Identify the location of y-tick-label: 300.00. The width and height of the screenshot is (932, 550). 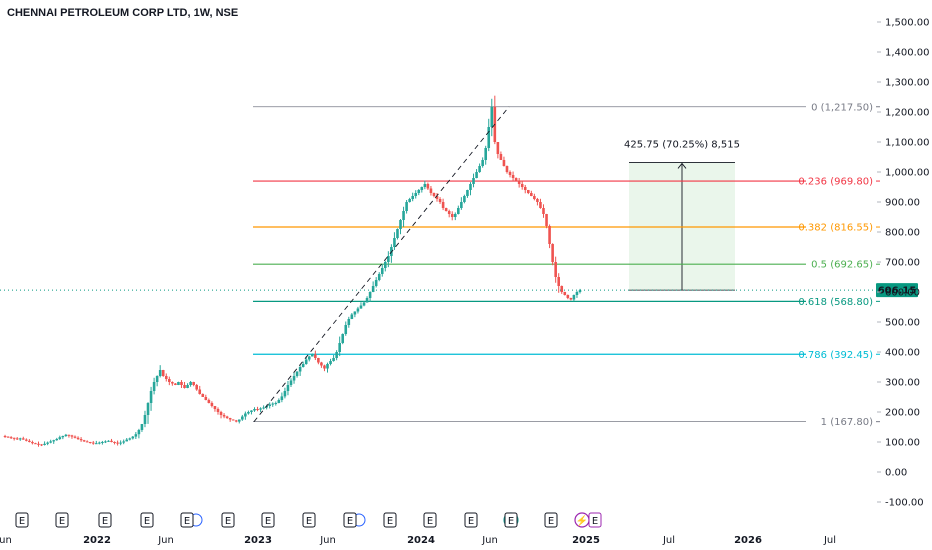
(902, 383).